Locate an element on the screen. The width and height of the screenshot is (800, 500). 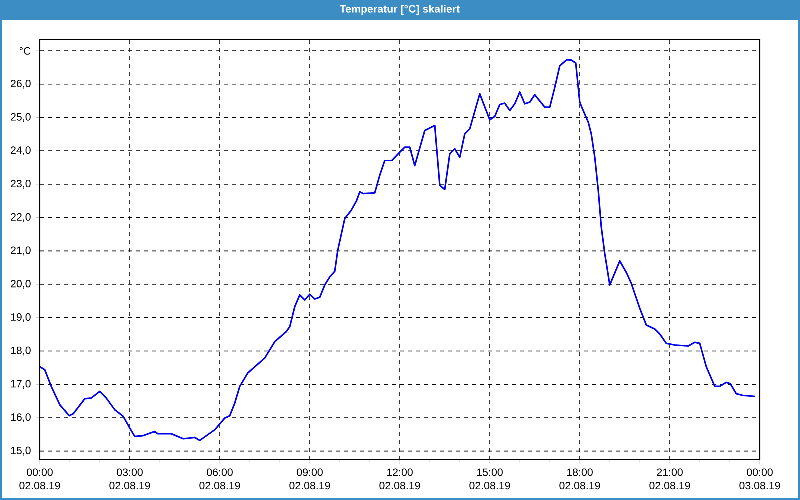
y-tick-label: 24,0 is located at coordinates (21, 151).